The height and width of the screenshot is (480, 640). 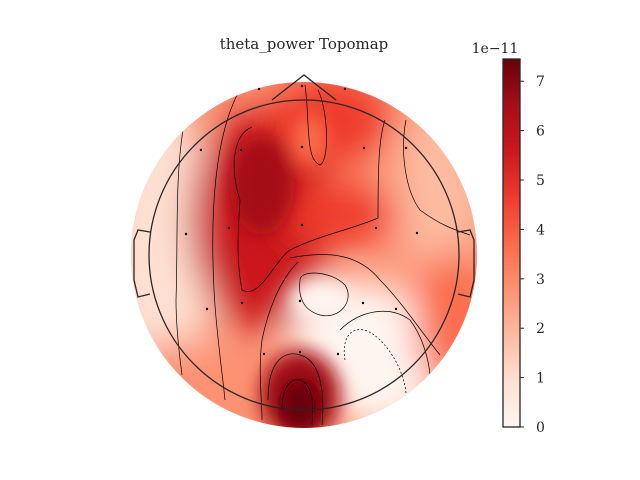 I want to click on colorbar-tick-label: 5, so click(x=540, y=181).